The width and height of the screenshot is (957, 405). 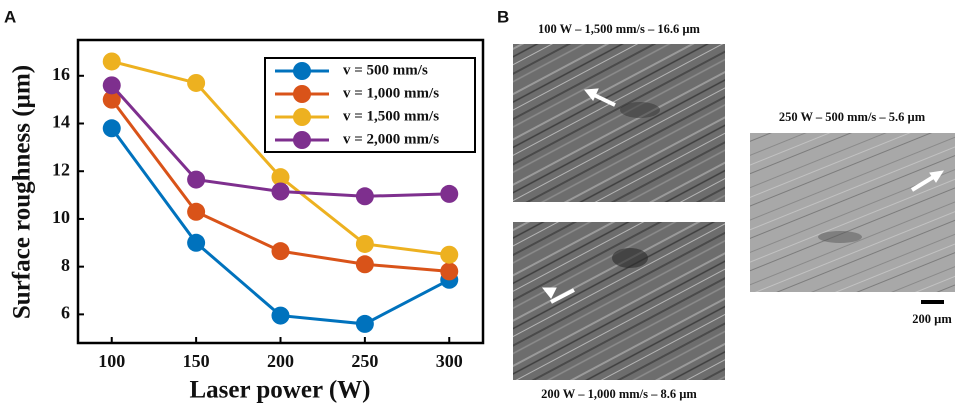 I want to click on image-caption: 100 W – 1,500 mm/s – 16.6 µm, so click(x=619, y=29).